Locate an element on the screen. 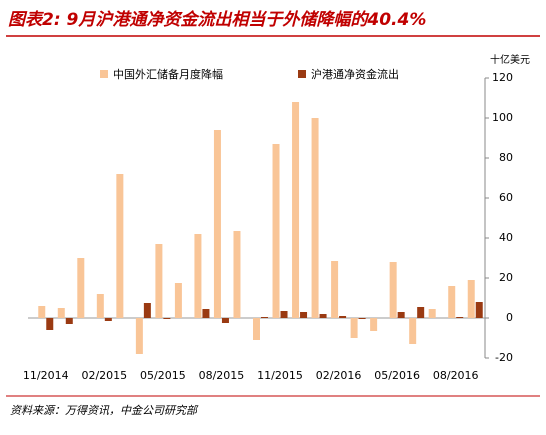 Image resolution: width=546 pixels, height=435 pixels. x-tick-label: 02/2016 is located at coordinates (339, 375).